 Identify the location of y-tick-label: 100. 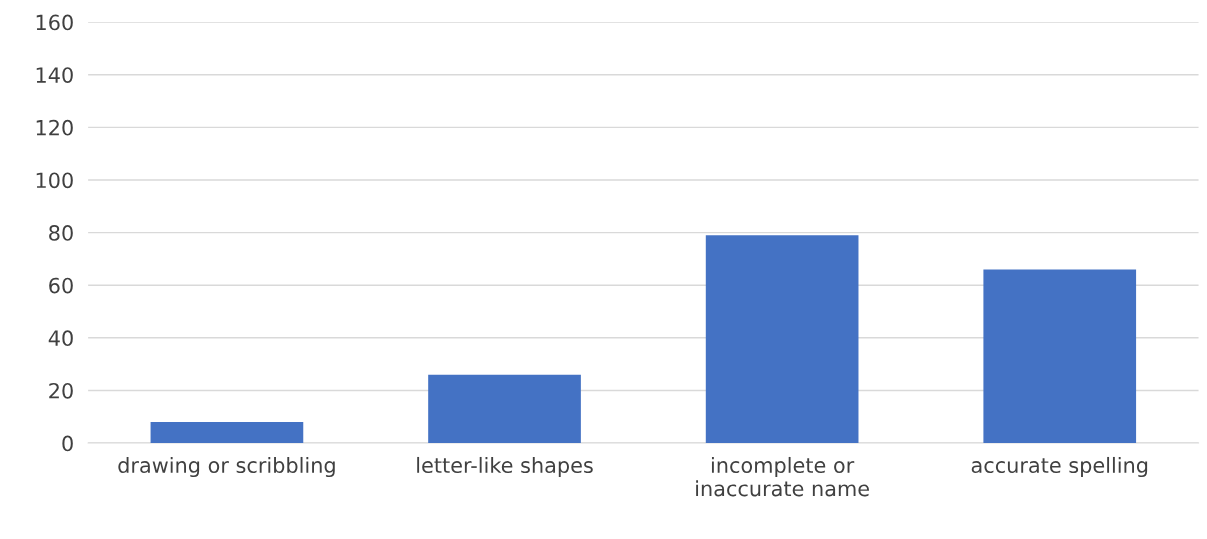
(54, 180).